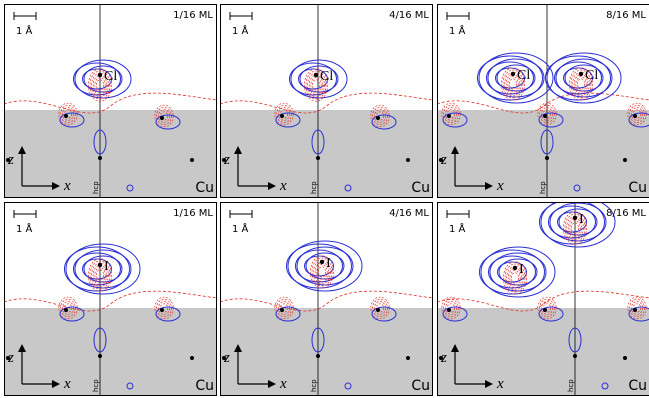 Image resolution: width=649 pixels, height=398 pixels. What do you see at coordinates (193, 213) in the screenshot?
I see `coverage-label: 1/16 ML` at bounding box center [193, 213].